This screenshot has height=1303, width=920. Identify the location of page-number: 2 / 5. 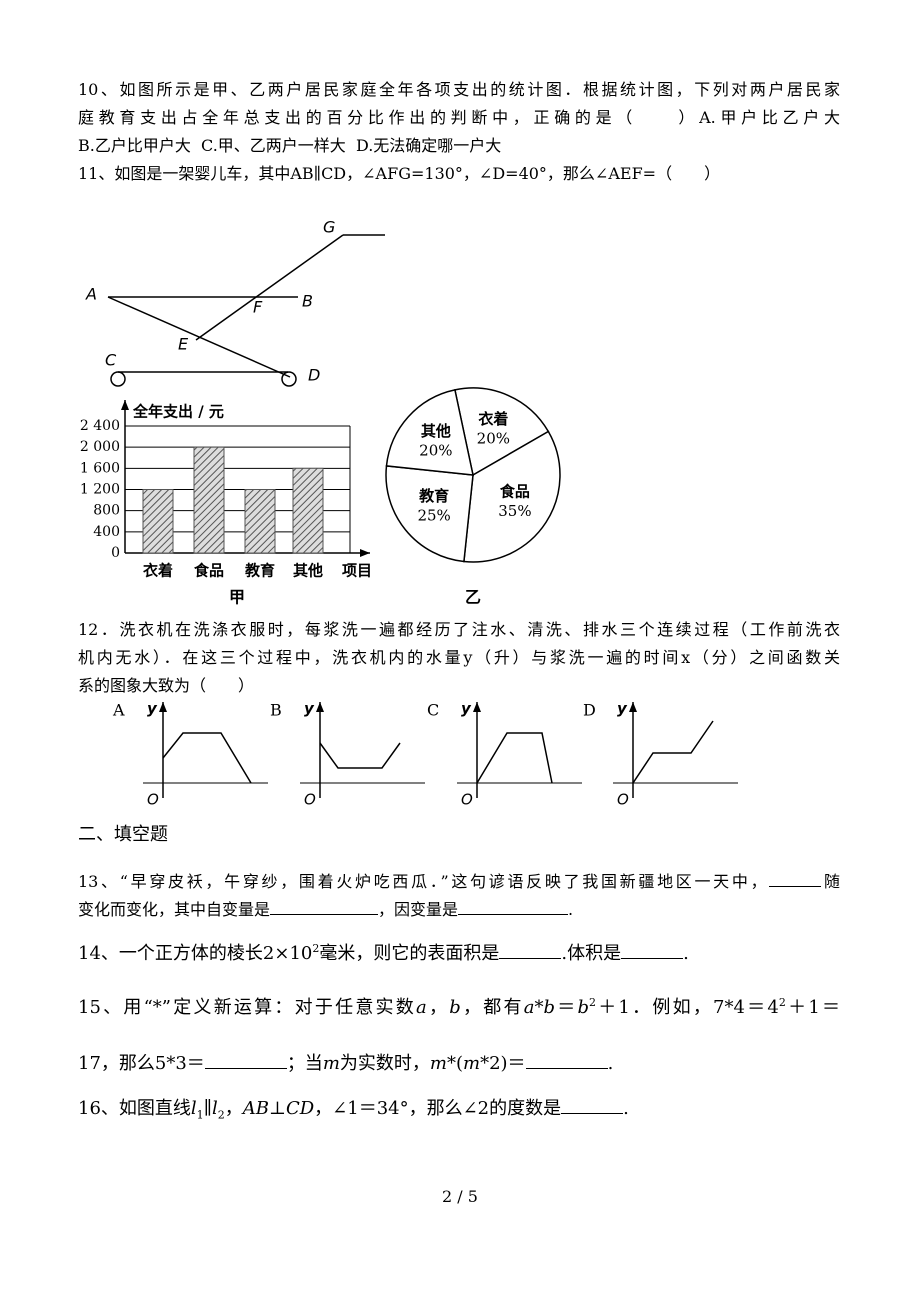
(460, 1196).